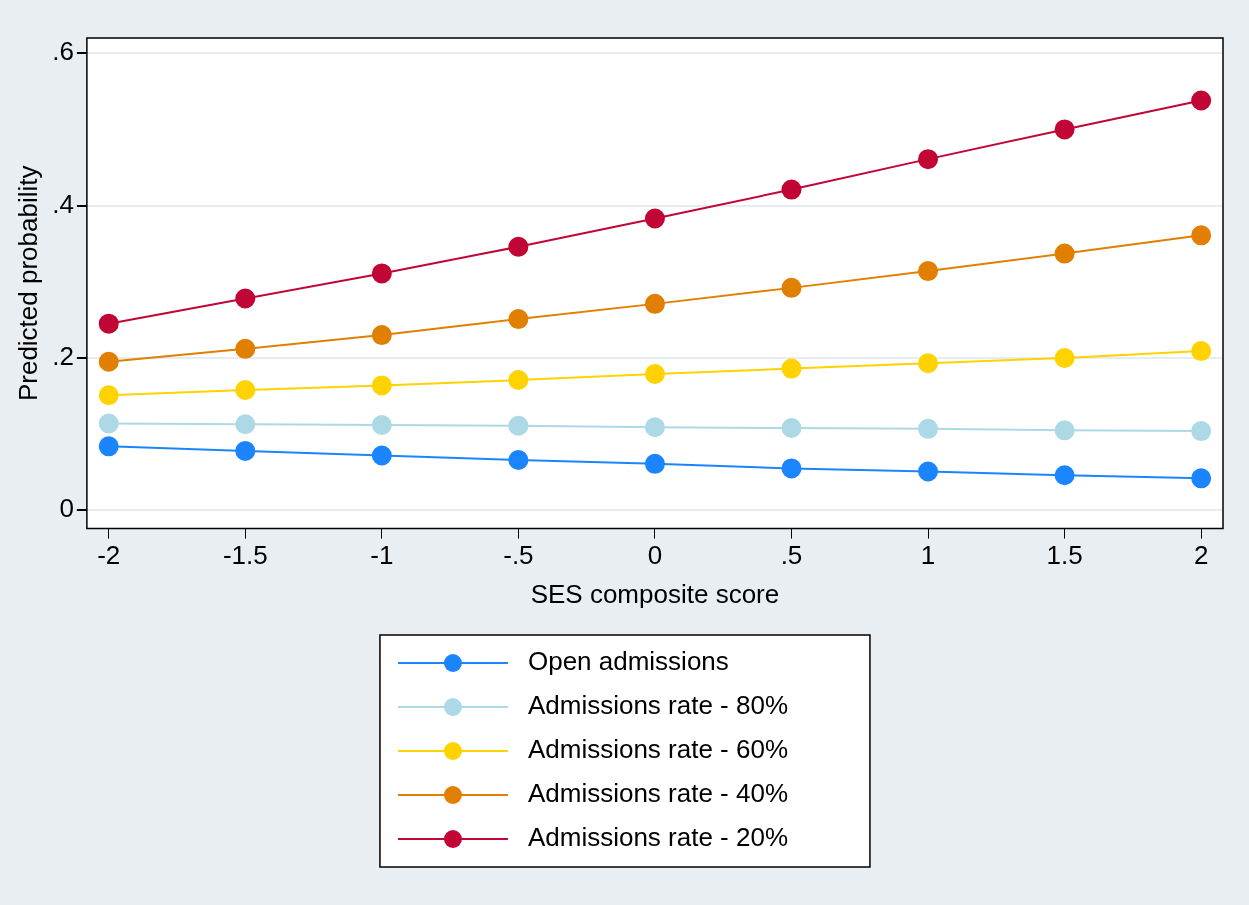  What do you see at coordinates (27, 283) in the screenshot?
I see `y-axis-title: Predicted probability` at bounding box center [27, 283].